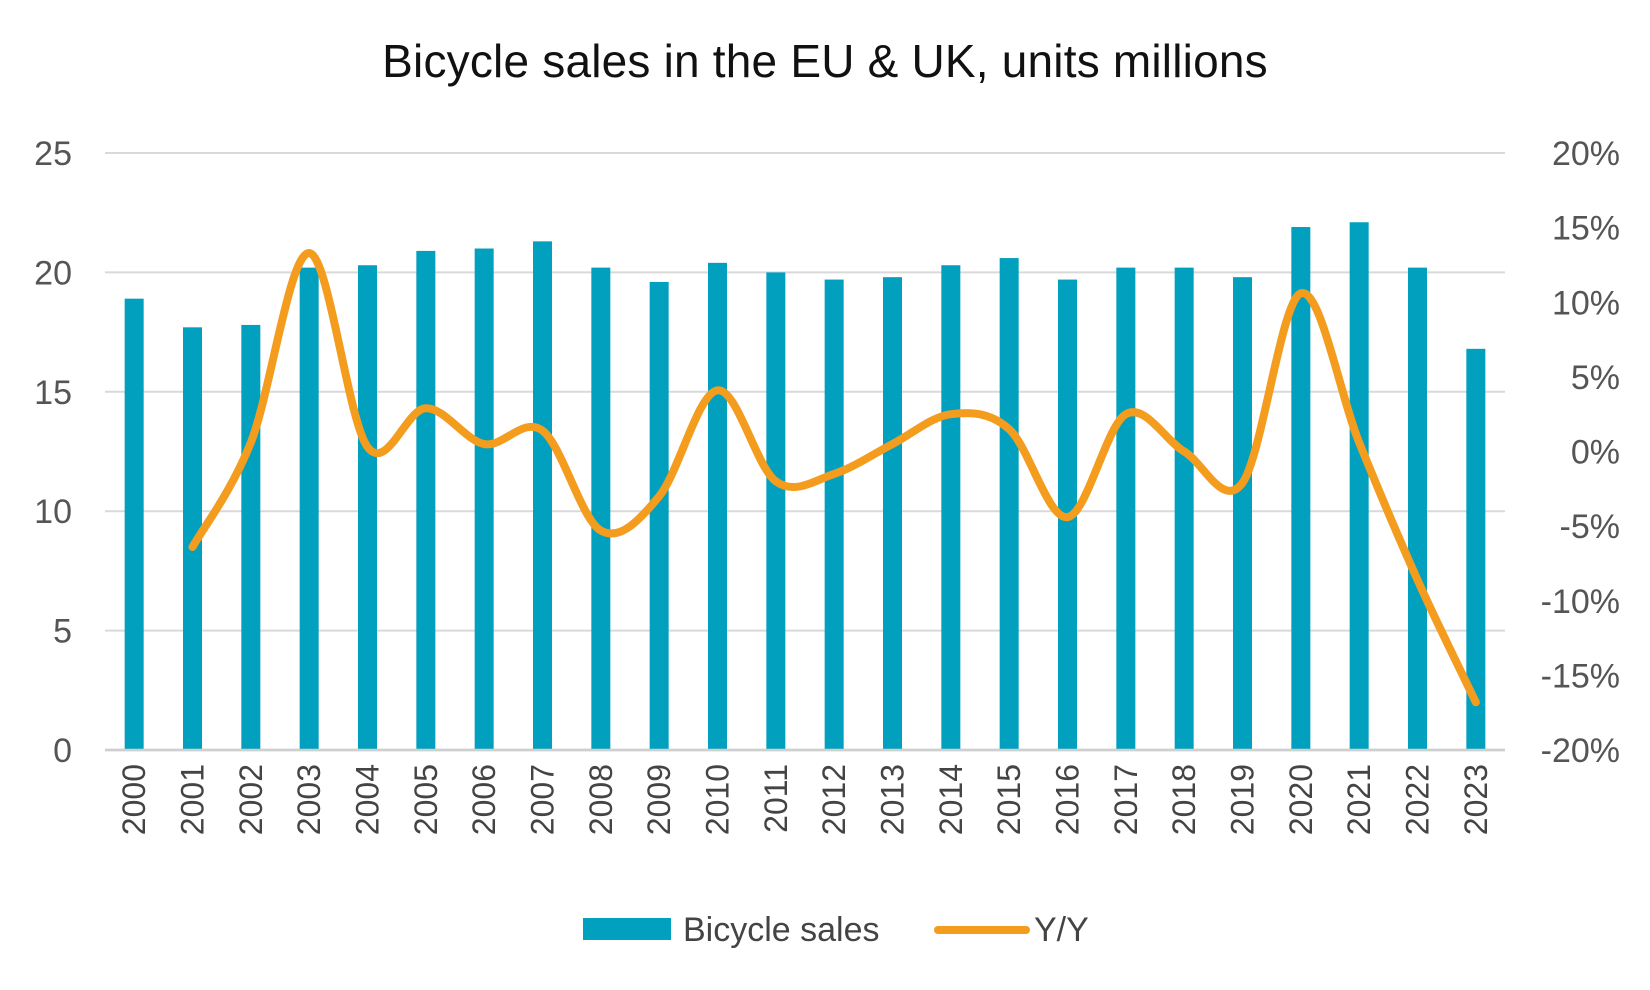 This screenshot has height=990, width=1650. I want to click on y-right-tick-label: -15%, so click(1580, 676).